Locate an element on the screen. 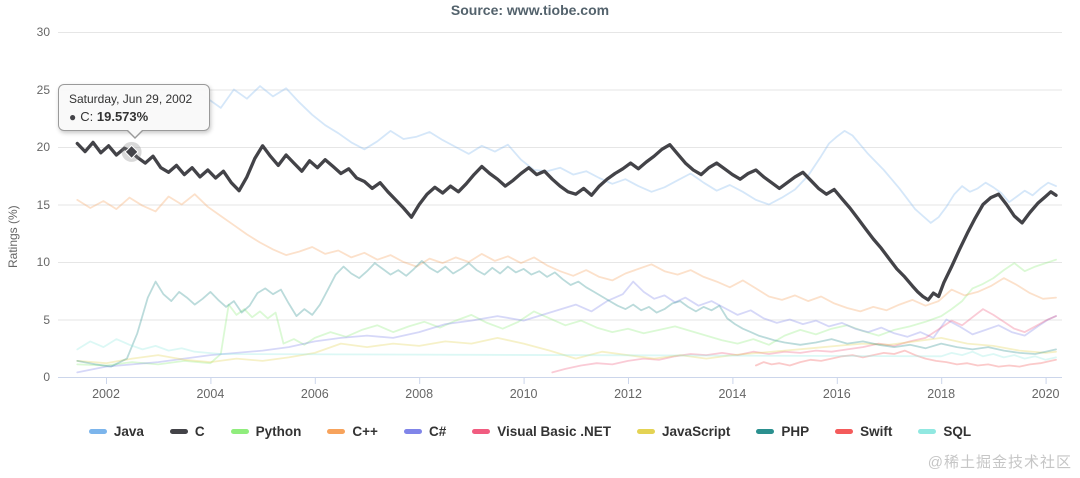  legend-label: Visual Basic .NET is located at coordinates (554, 431).